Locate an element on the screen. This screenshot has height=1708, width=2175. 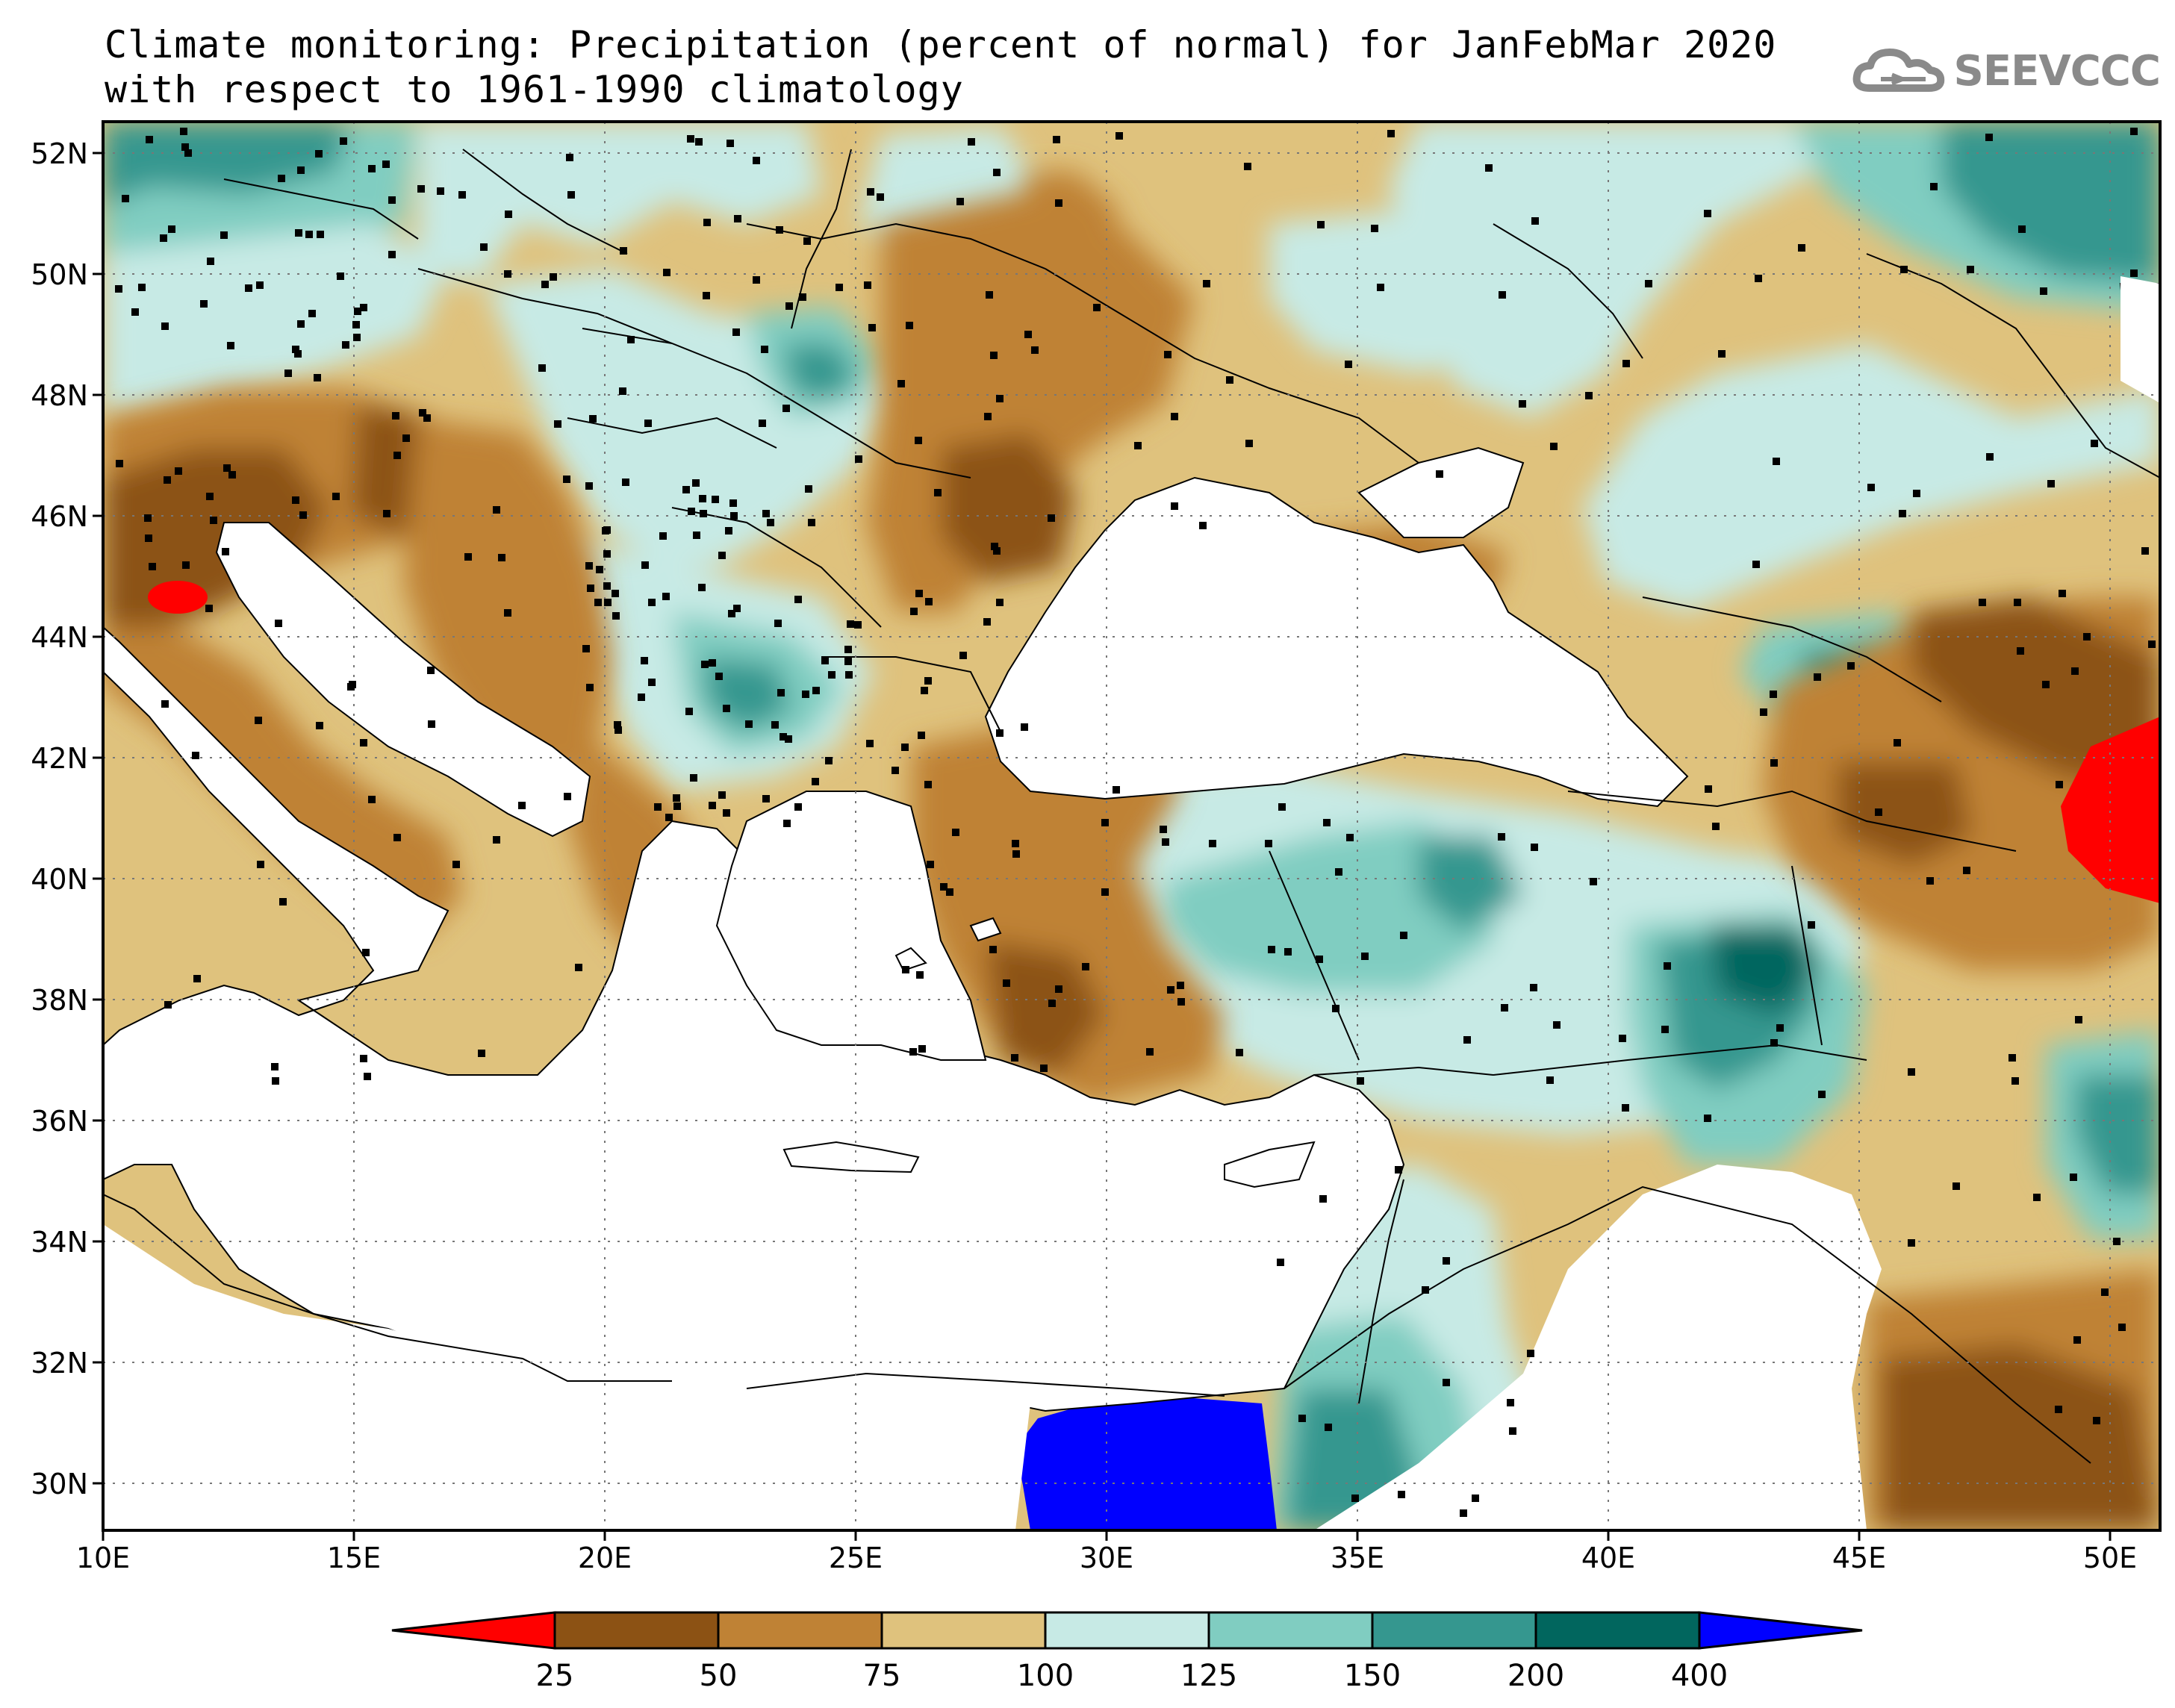
cloud-icon is located at coordinates (1898, 70).